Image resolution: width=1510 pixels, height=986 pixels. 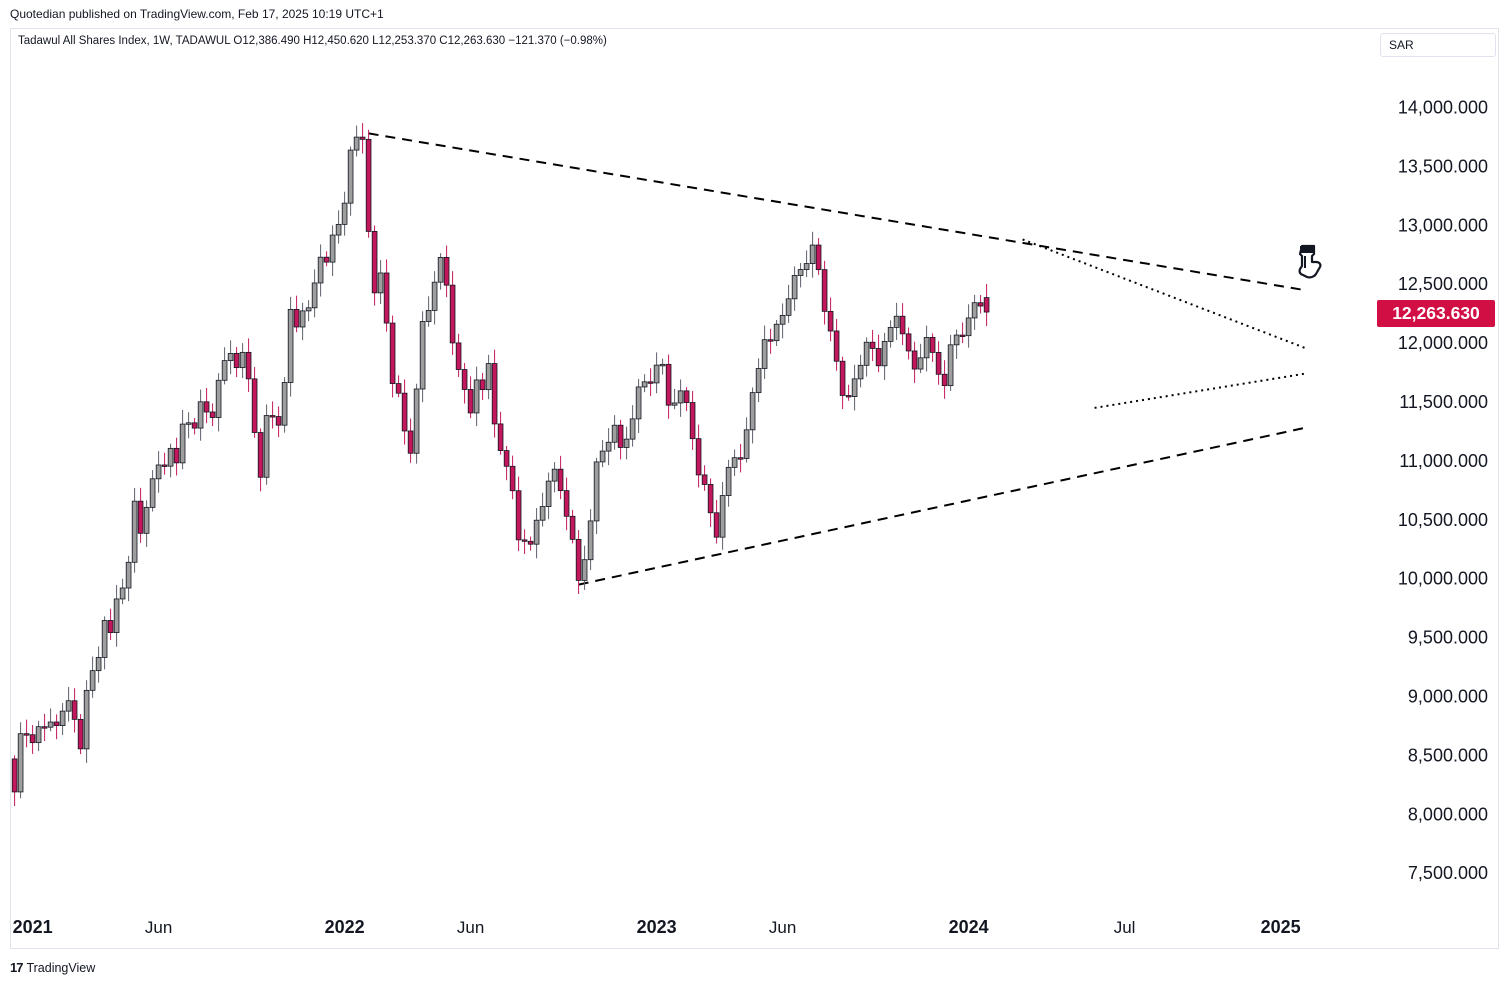 What do you see at coordinates (1281, 927) in the screenshot?
I see `x-tick-label: 2025` at bounding box center [1281, 927].